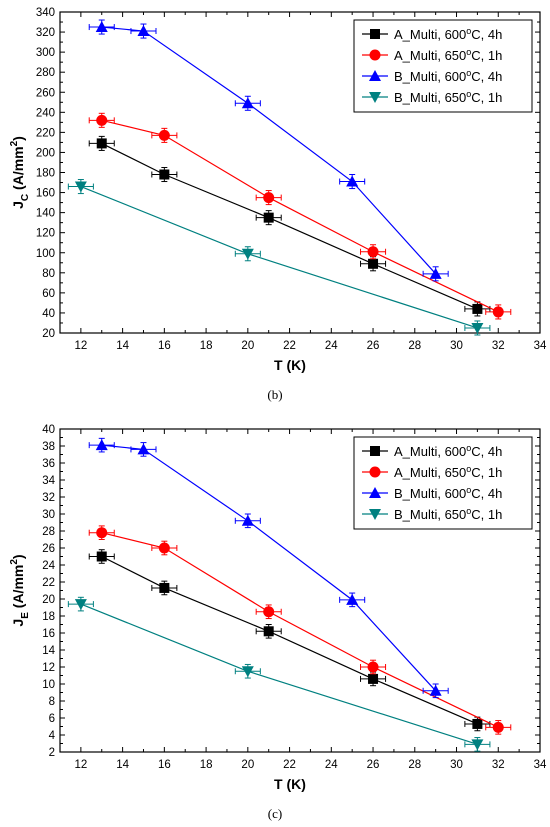 This screenshot has height=827, width=550. Describe the element at coordinates (48, 314) in the screenshot. I see `y-tick-label: 40` at that location.